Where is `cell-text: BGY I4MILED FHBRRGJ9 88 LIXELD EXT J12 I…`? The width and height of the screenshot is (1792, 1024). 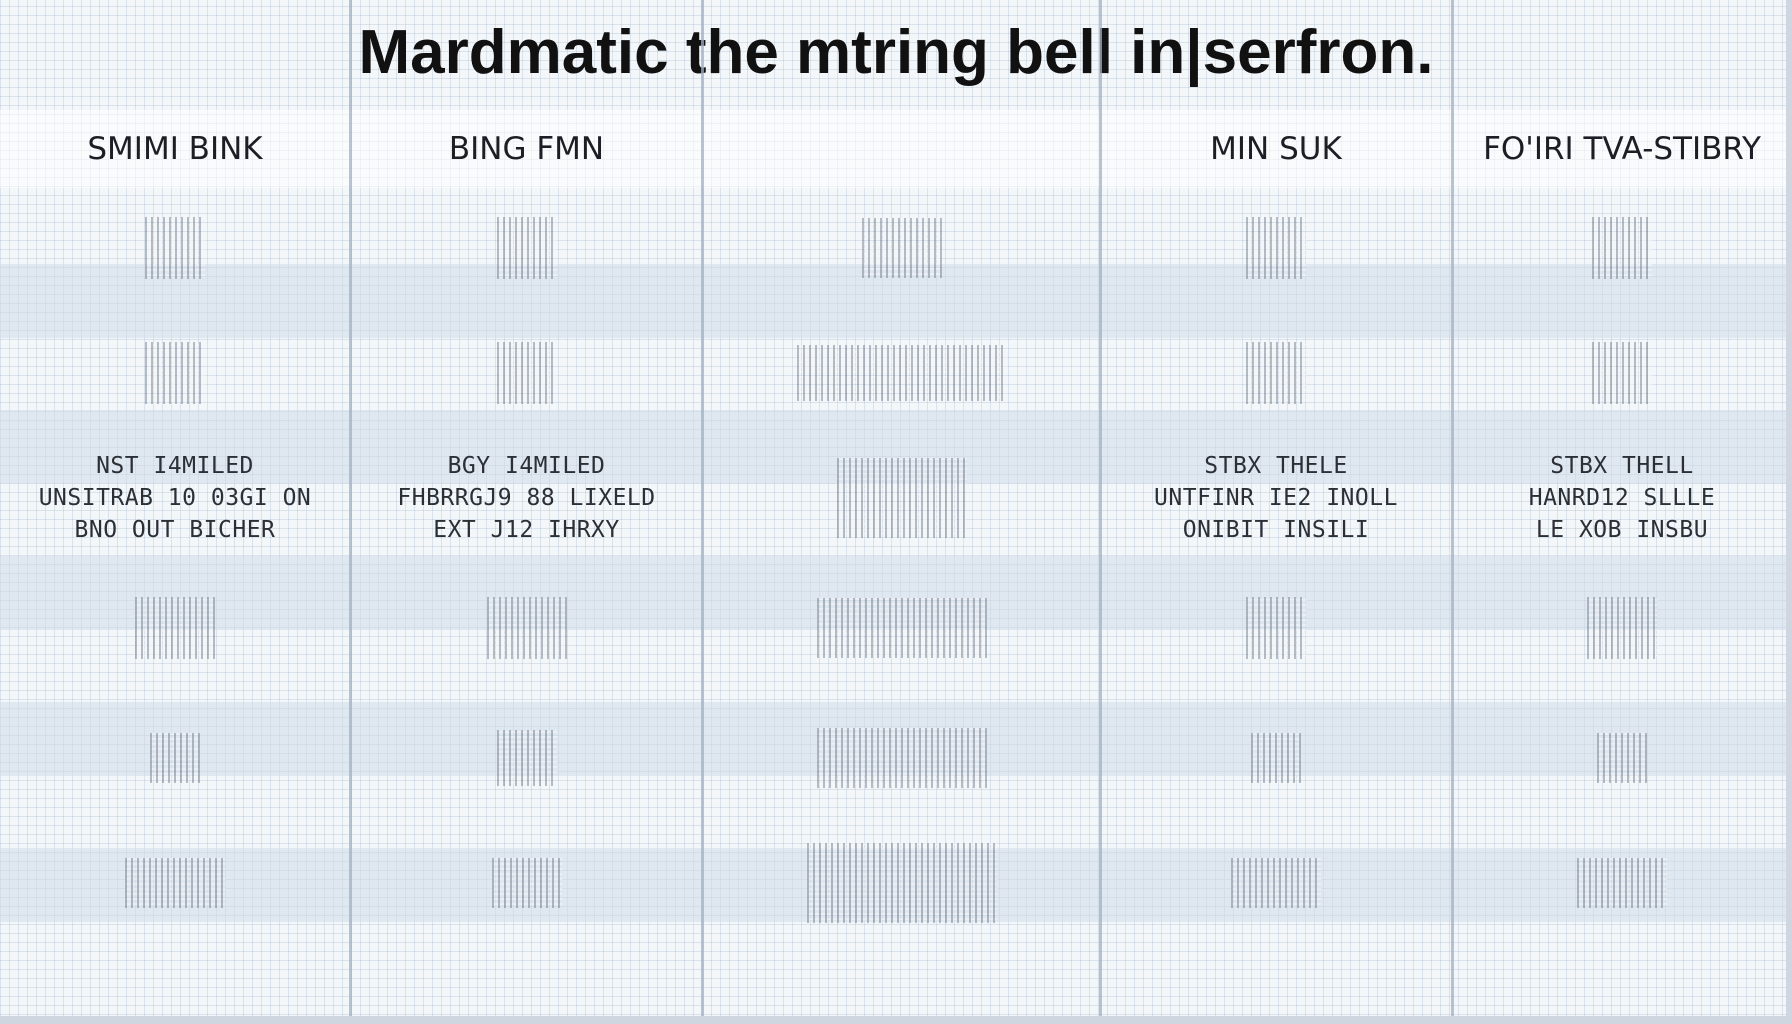 cell-text: BGY I4MILED FHBRRGJ9 88 LIXELD EXT J12 I… is located at coordinates (526, 498).